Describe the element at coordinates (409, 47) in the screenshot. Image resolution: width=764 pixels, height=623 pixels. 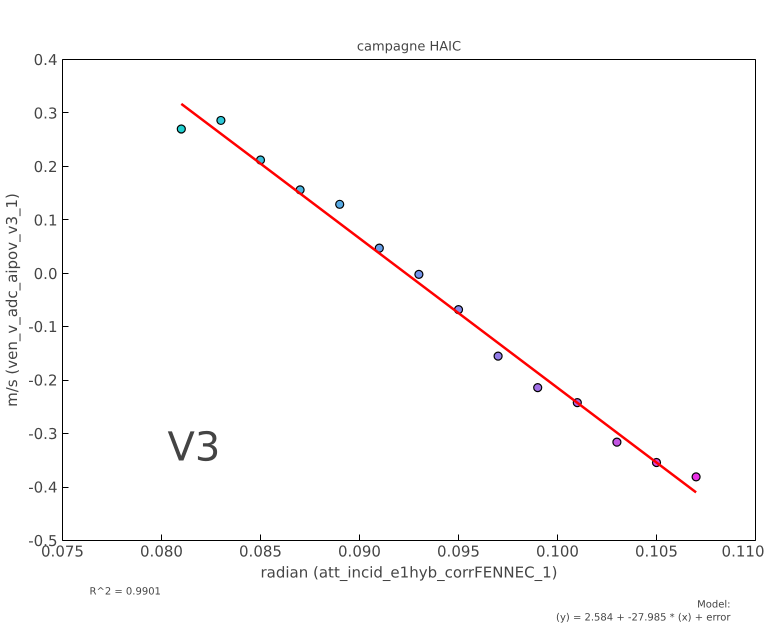
I see `chart-title: campagne HAIC` at that location.